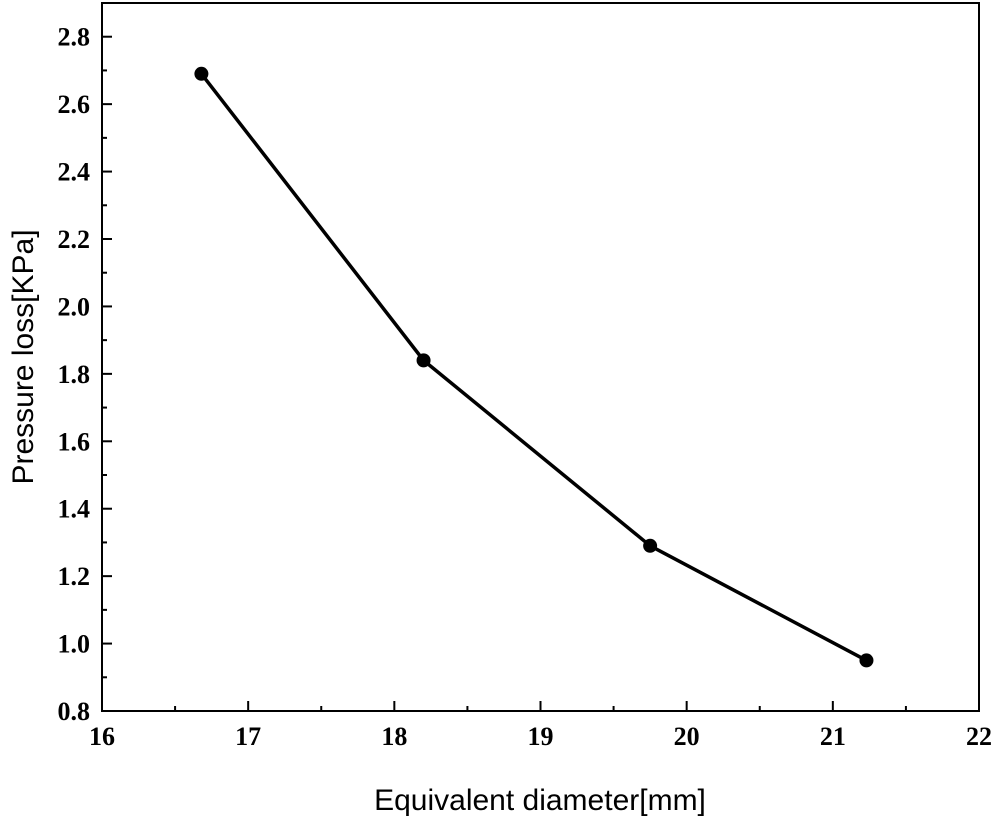 The width and height of the screenshot is (1000, 821). Describe the element at coordinates (74, 306) in the screenshot. I see `y-tick-label: 2.0` at that location.